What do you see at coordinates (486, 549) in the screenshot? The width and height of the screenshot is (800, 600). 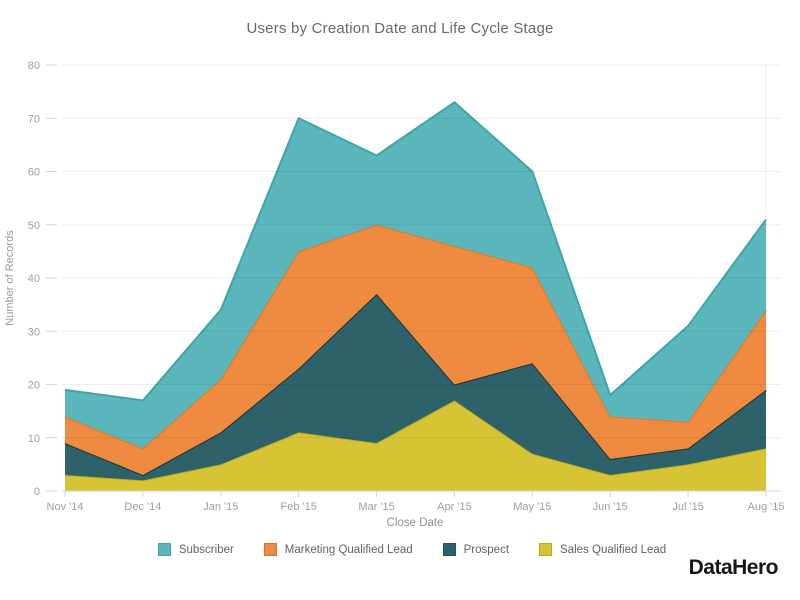 I see `legend-label: Prospect` at bounding box center [486, 549].